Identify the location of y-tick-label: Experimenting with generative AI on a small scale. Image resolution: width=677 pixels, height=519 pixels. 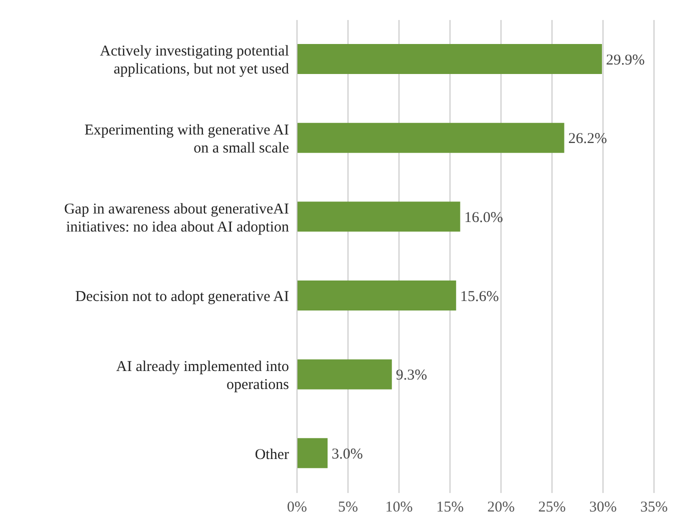
(187, 139).